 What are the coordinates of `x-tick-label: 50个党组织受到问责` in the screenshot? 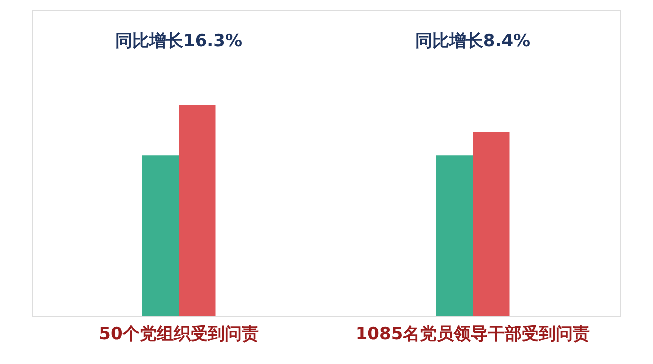 It's located at (179, 334).